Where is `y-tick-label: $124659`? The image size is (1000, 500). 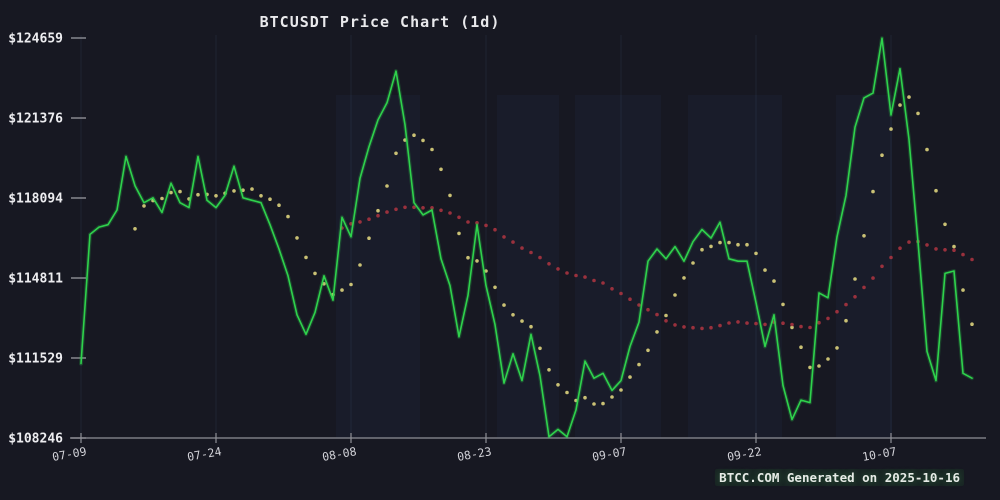
y-tick-label: $124659 is located at coordinates (35, 39).